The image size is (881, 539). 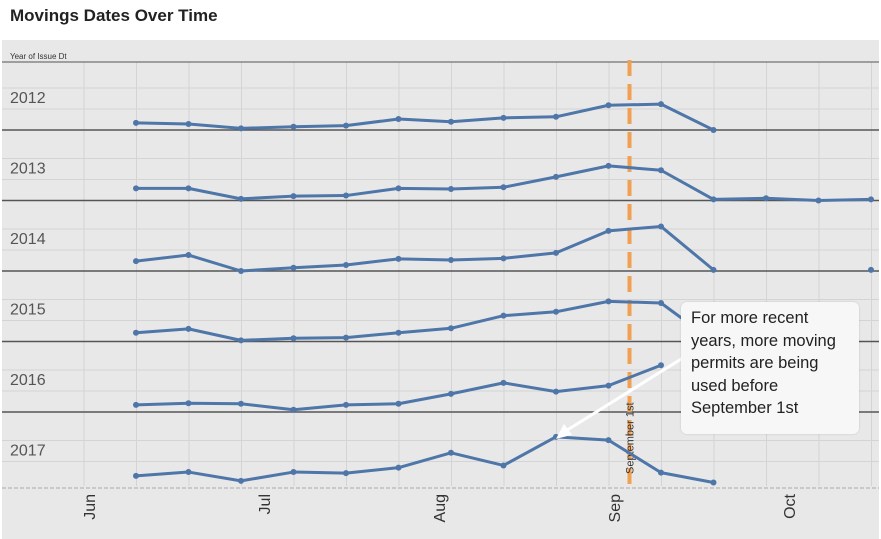 What do you see at coordinates (503, 183) in the screenshot?
I see `series-2013` at bounding box center [503, 183].